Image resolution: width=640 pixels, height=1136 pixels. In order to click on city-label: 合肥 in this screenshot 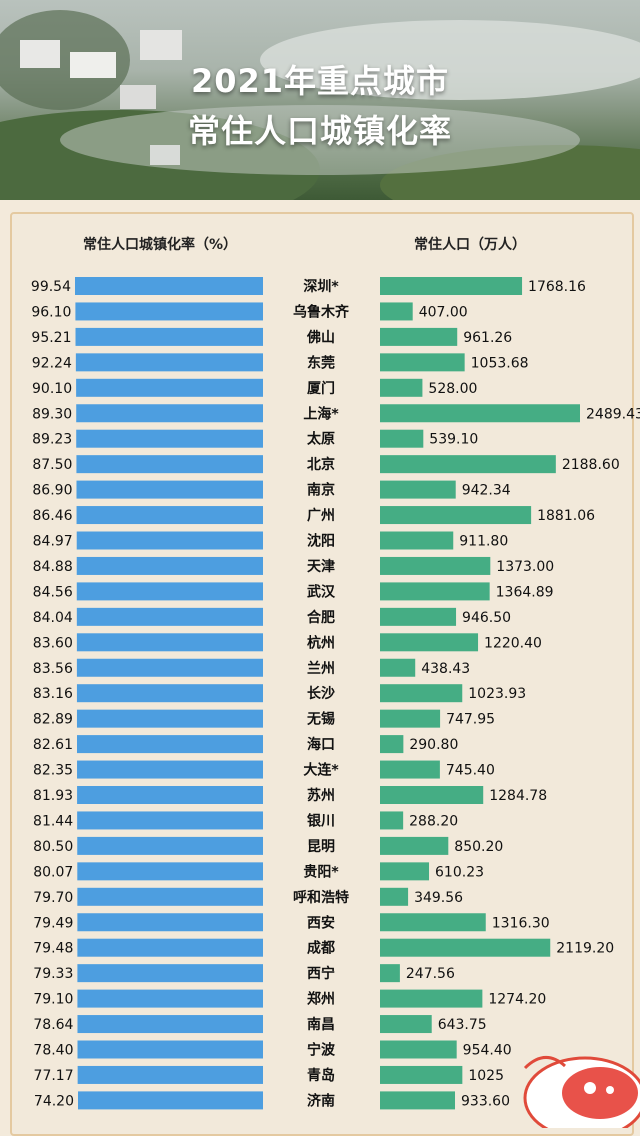, I will do `click(321, 617)`.